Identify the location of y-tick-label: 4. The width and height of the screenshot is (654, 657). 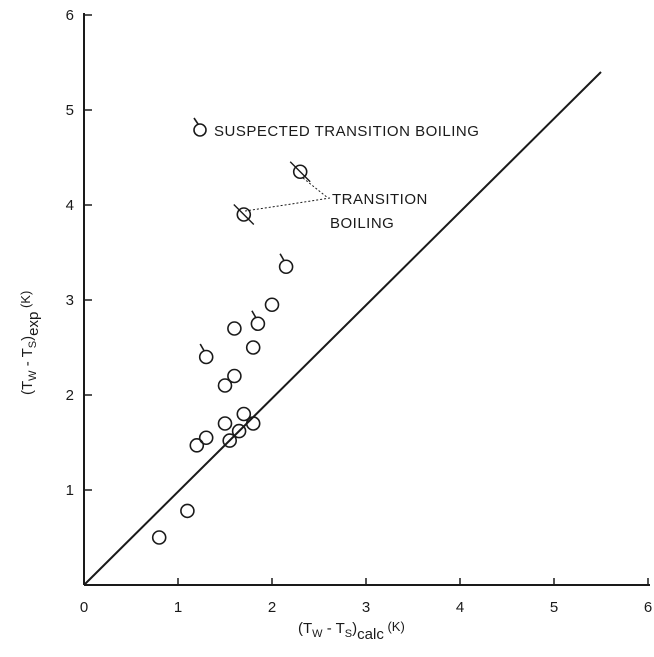
(70, 205).